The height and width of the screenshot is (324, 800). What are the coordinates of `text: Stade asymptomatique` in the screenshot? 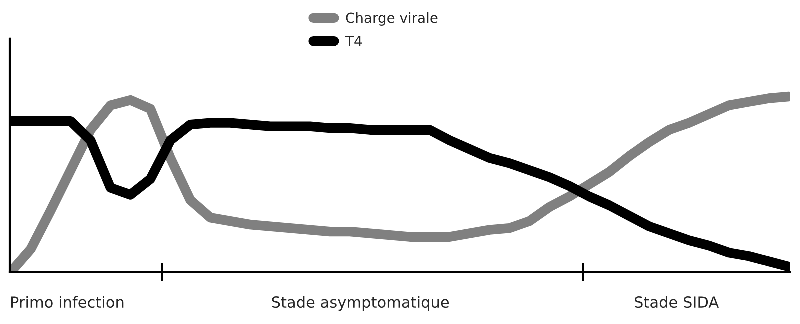 It's located at (361, 304).